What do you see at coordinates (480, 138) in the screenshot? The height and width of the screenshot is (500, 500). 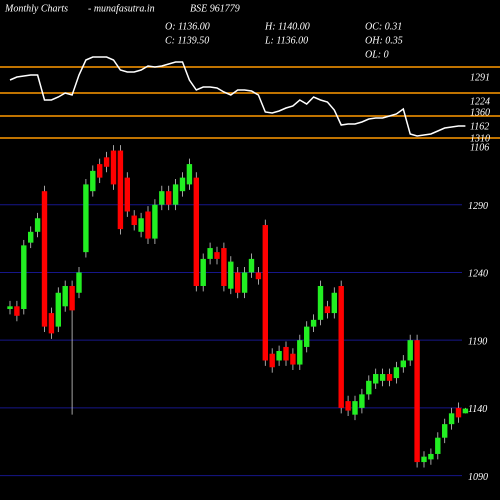 I see `level-label: 1310` at bounding box center [480, 138].